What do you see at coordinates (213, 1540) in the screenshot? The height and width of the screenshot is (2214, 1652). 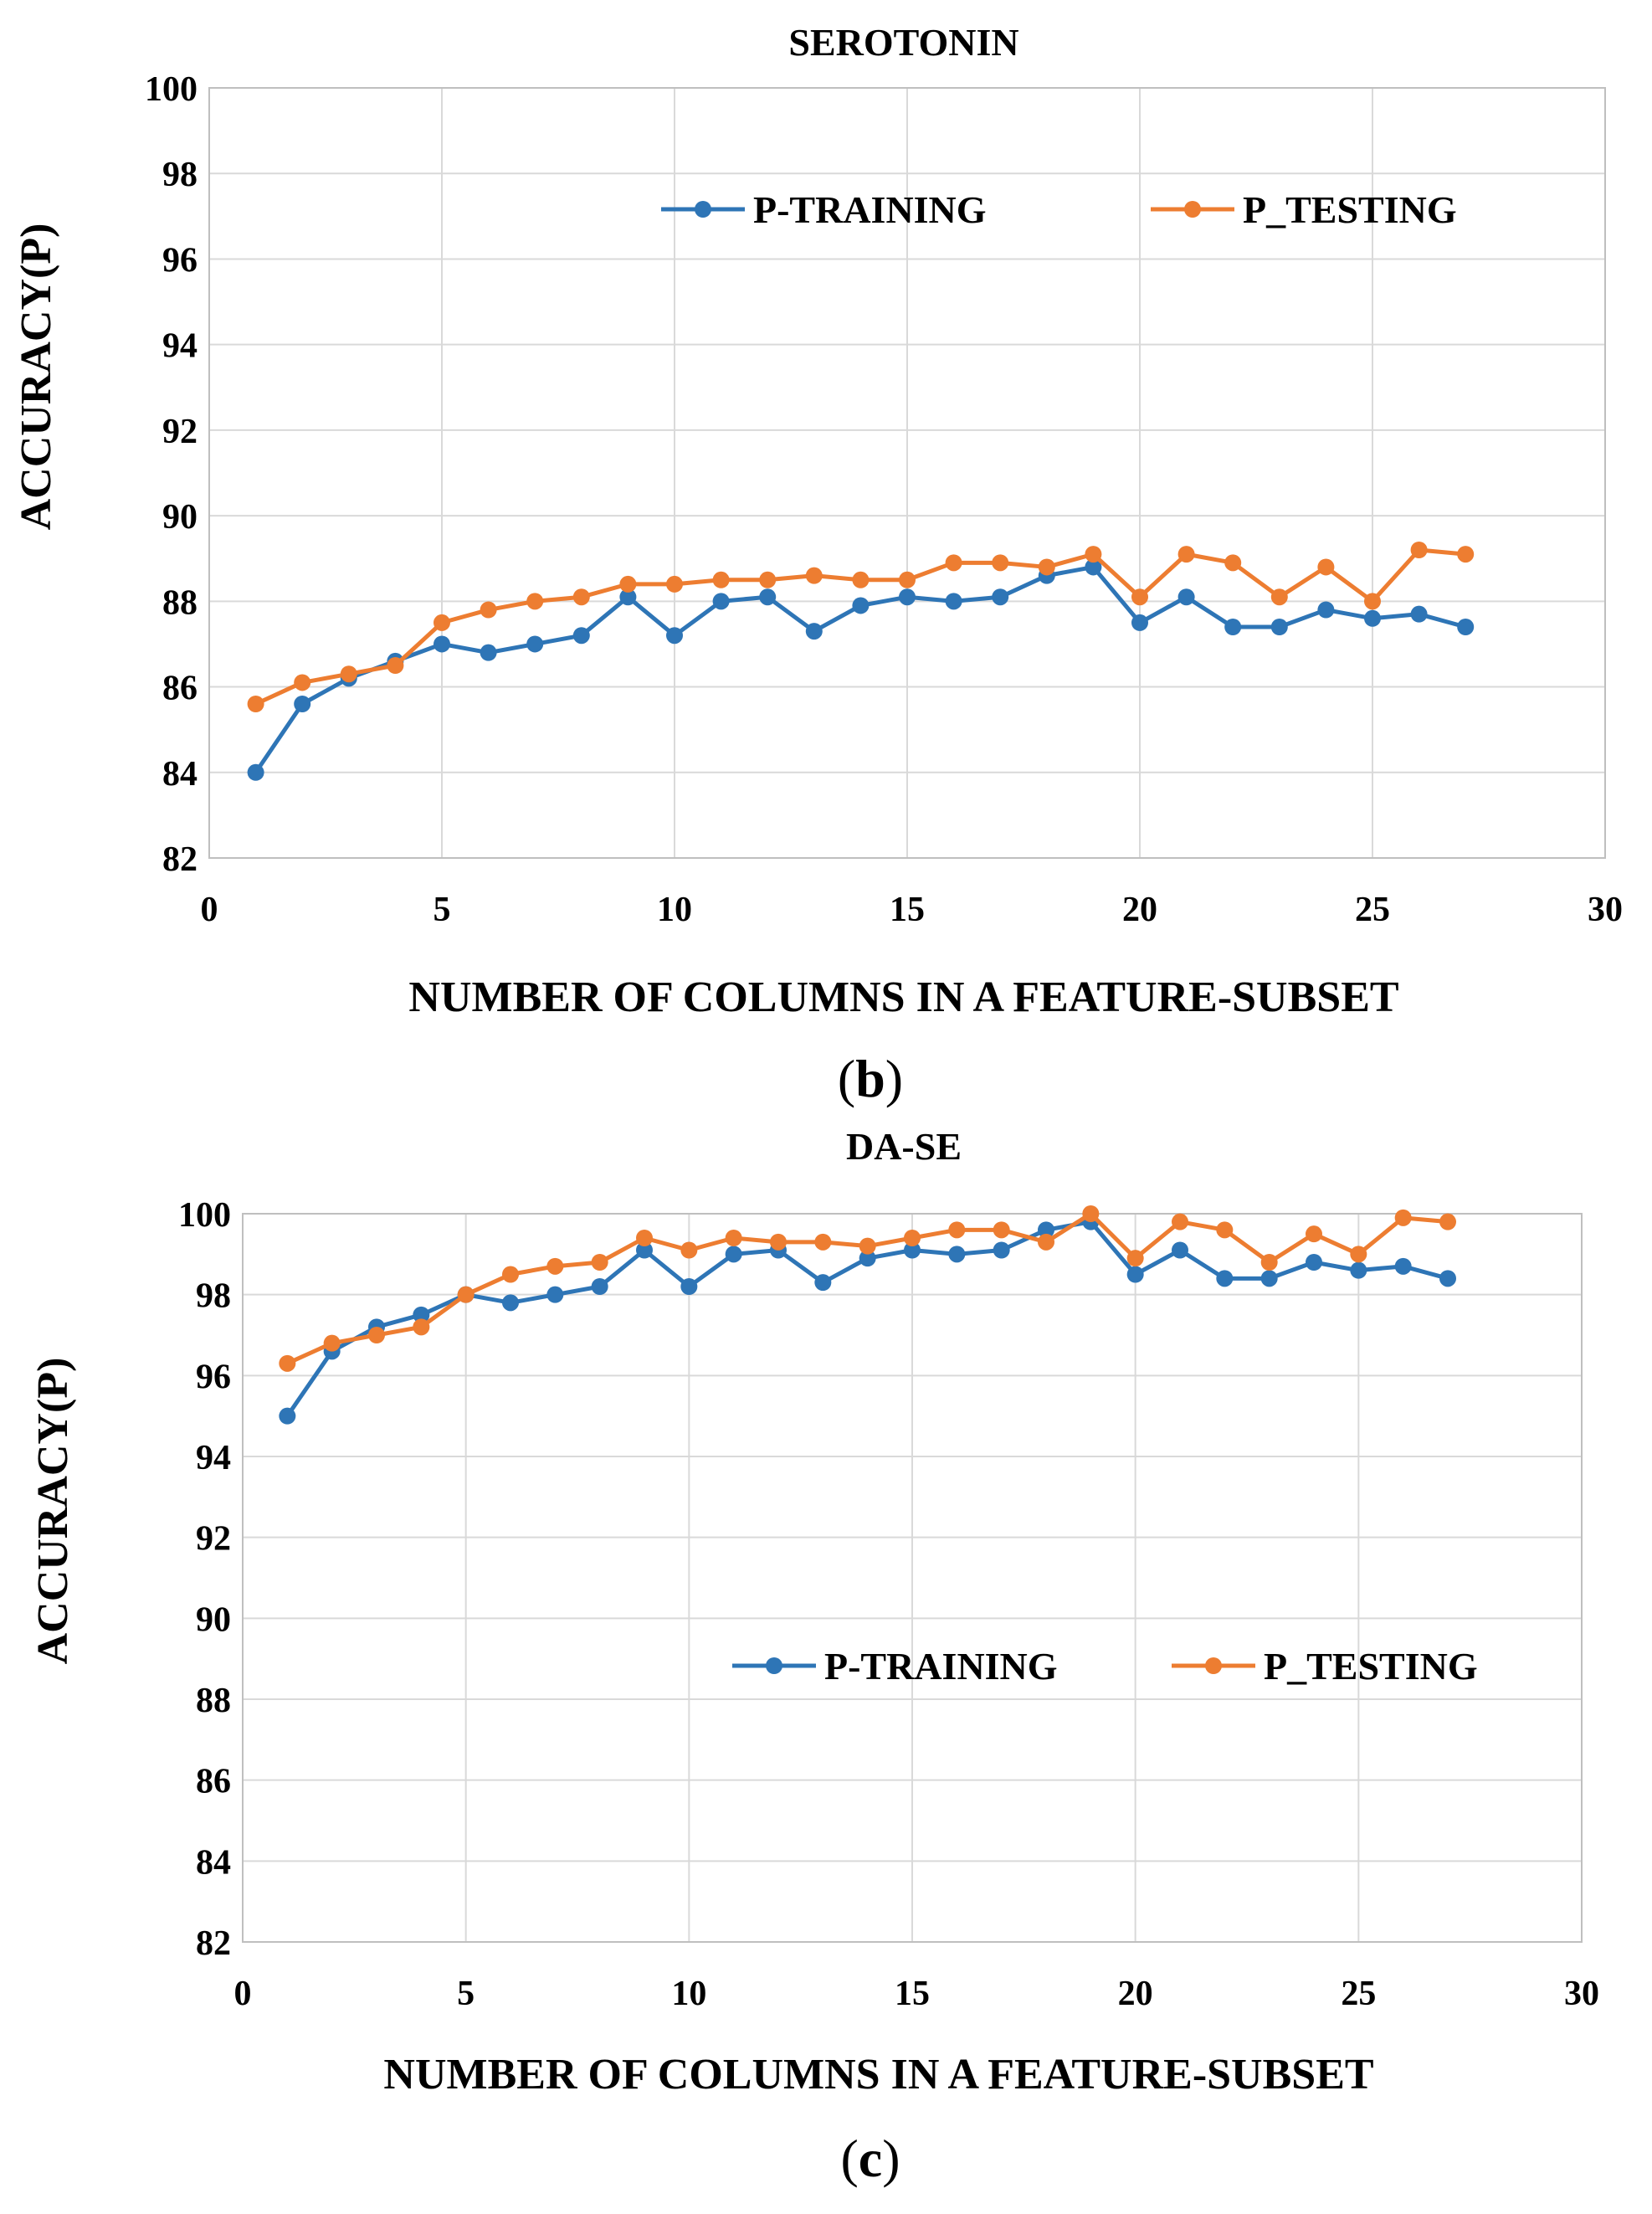 I see `y-tick-label: 92` at bounding box center [213, 1540].